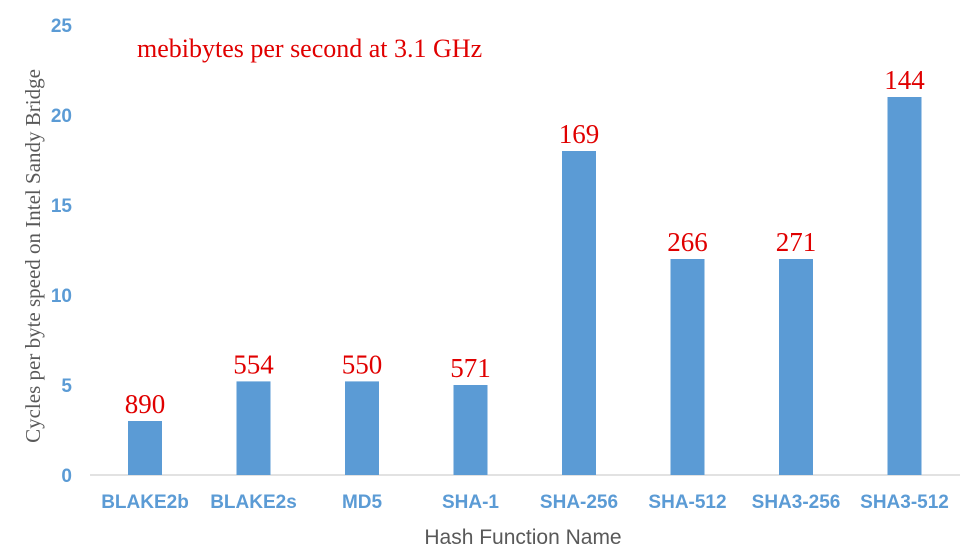 Image resolution: width=972 pixels, height=553 pixels. Describe the element at coordinates (579, 134) in the screenshot. I see `data-label: 169` at that location.